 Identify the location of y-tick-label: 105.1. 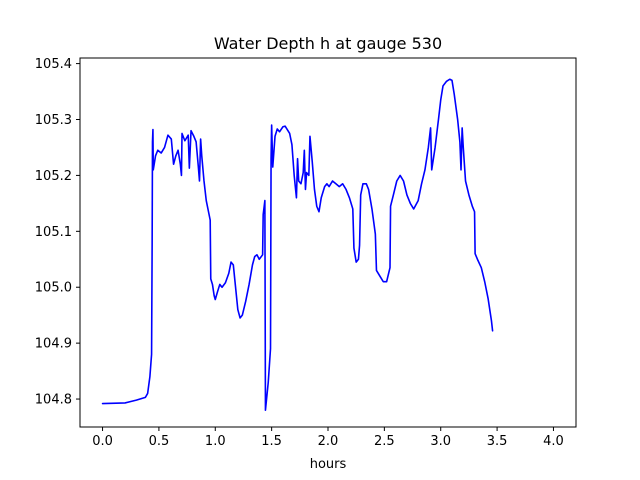
(53, 232).